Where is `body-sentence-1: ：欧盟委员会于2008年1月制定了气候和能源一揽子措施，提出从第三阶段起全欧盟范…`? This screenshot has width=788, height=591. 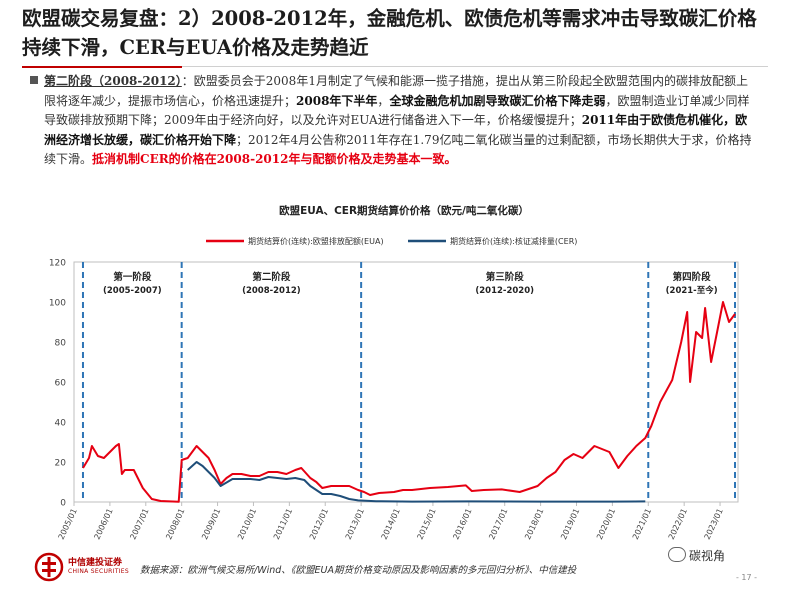
body-sentence-1: ：欧盟委员会于2008年1月制定了气候和能源一揽子措施，提出从第三阶段起全欧盟范… is located at coordinates (396, 91).